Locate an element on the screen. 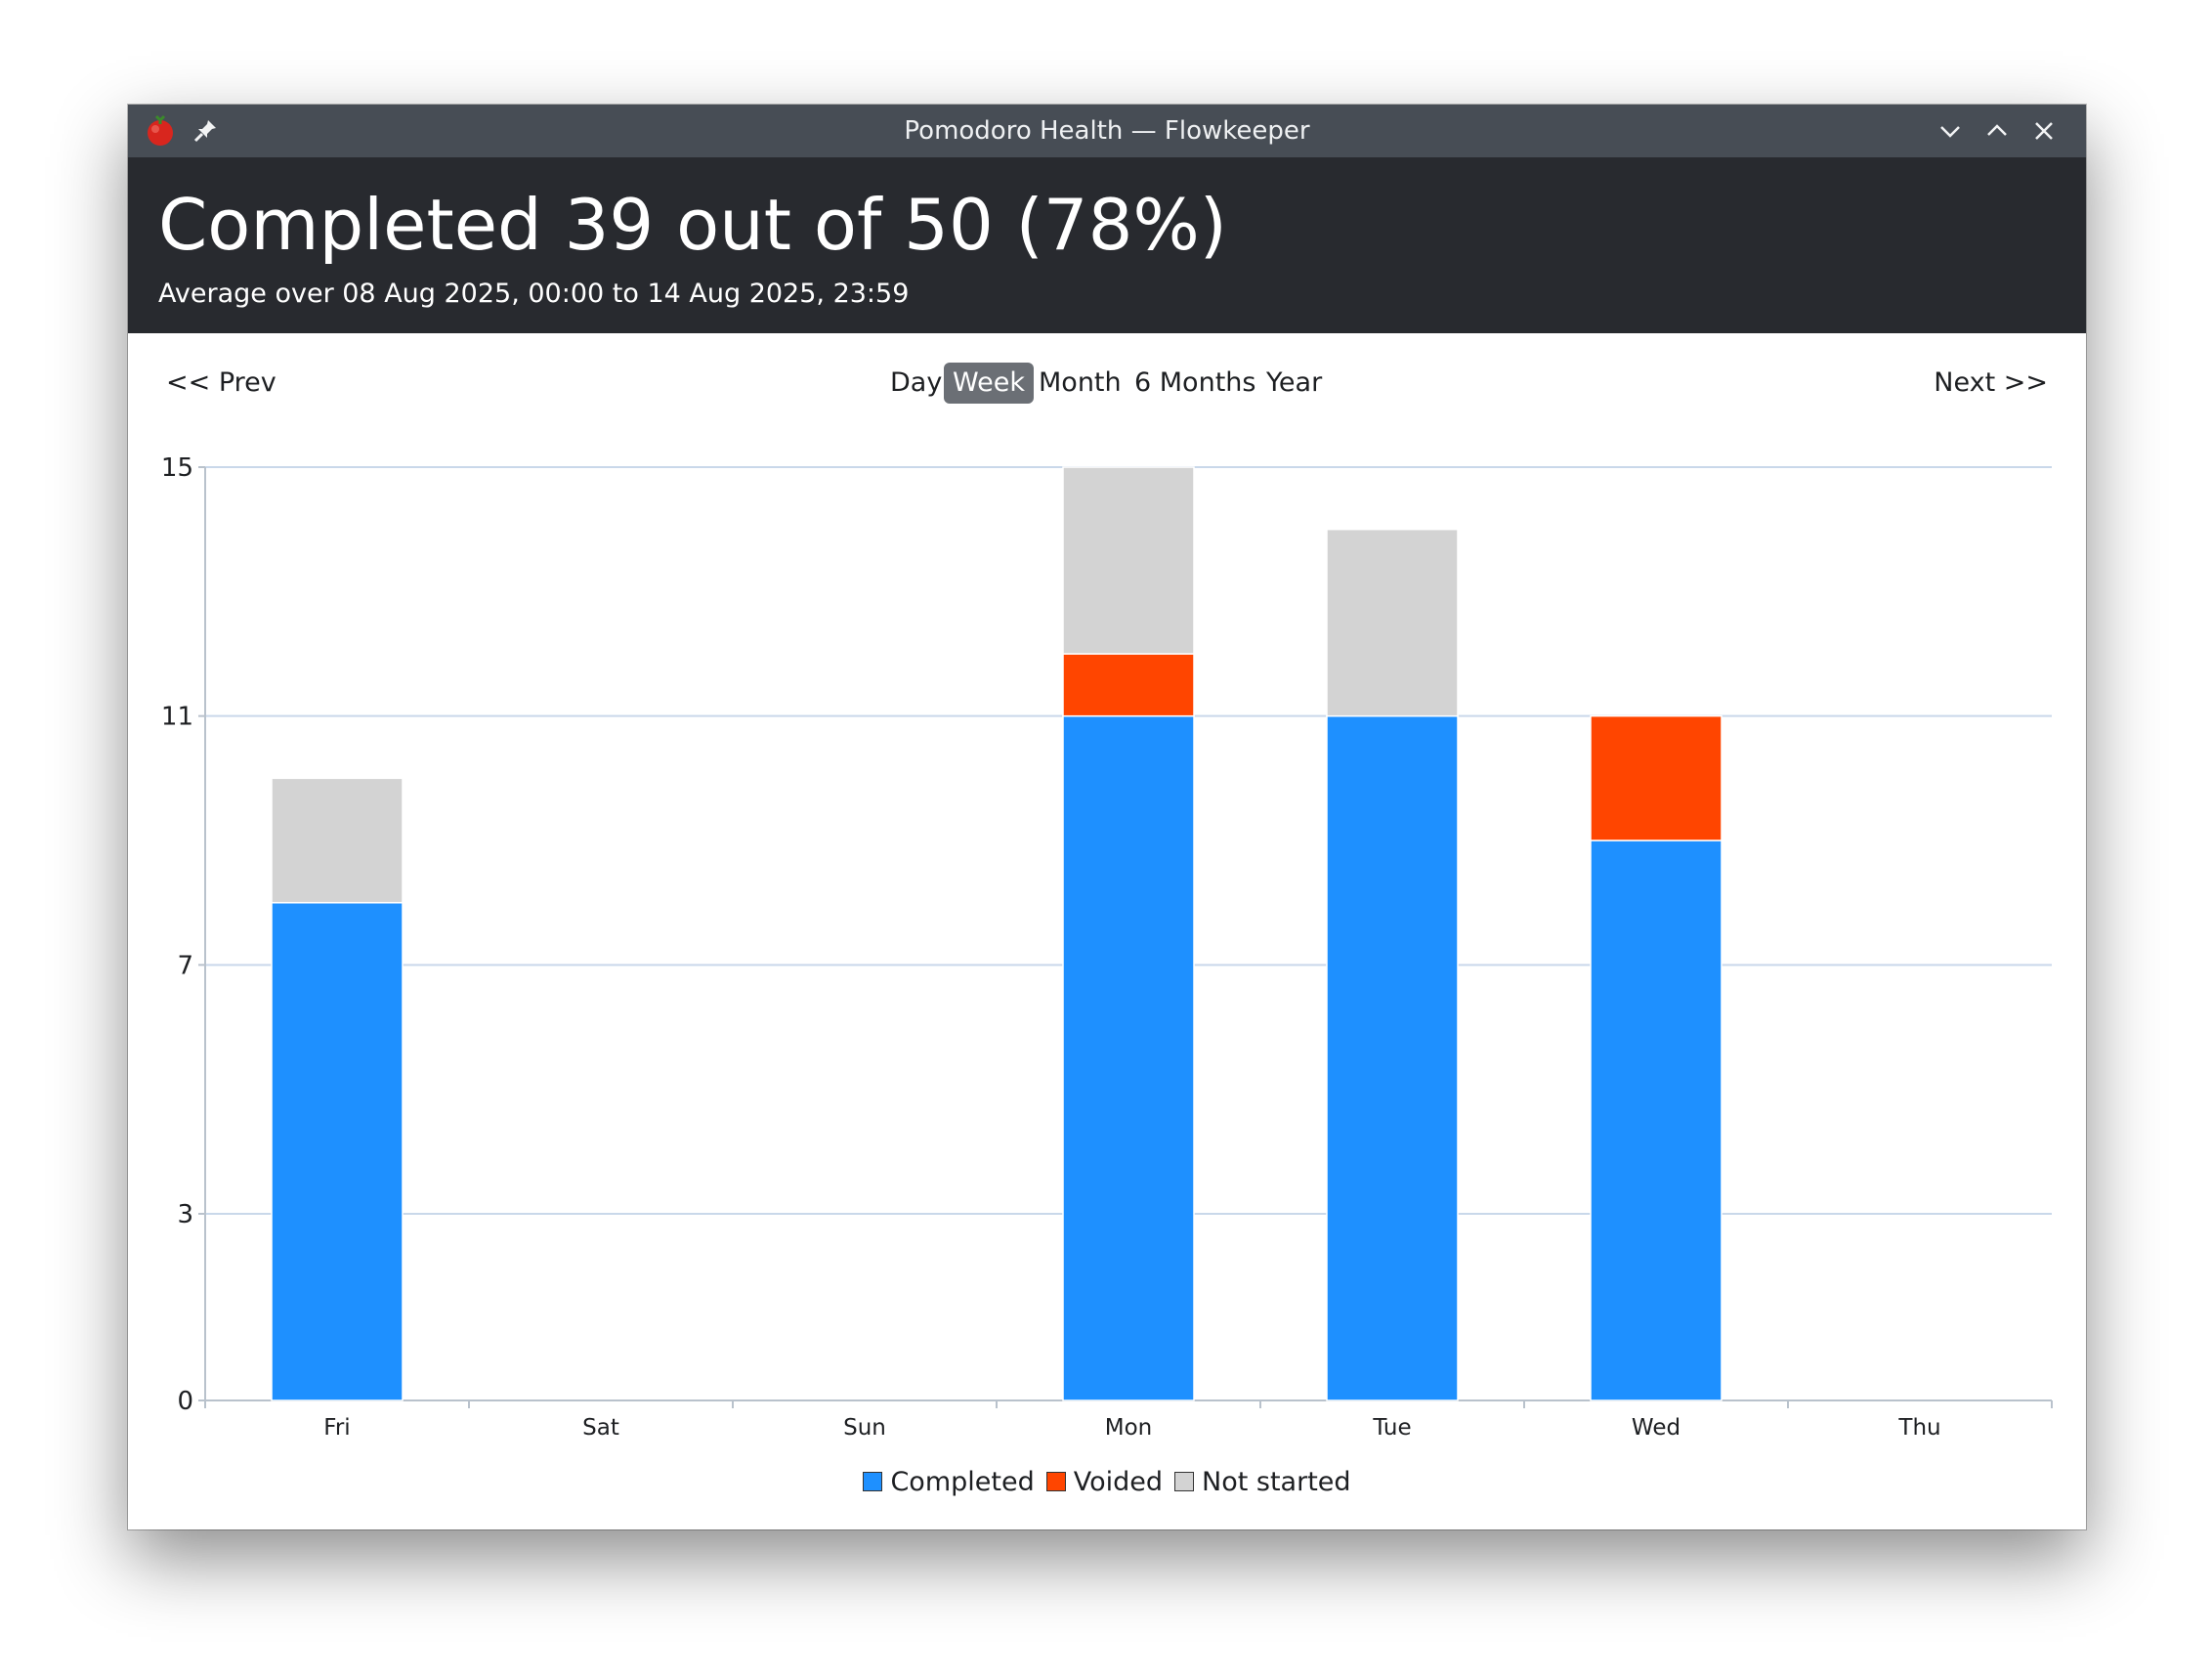 The height and width of the screenshot is (1679, 2212). period-day: Day is located at coordinates (916, 382).